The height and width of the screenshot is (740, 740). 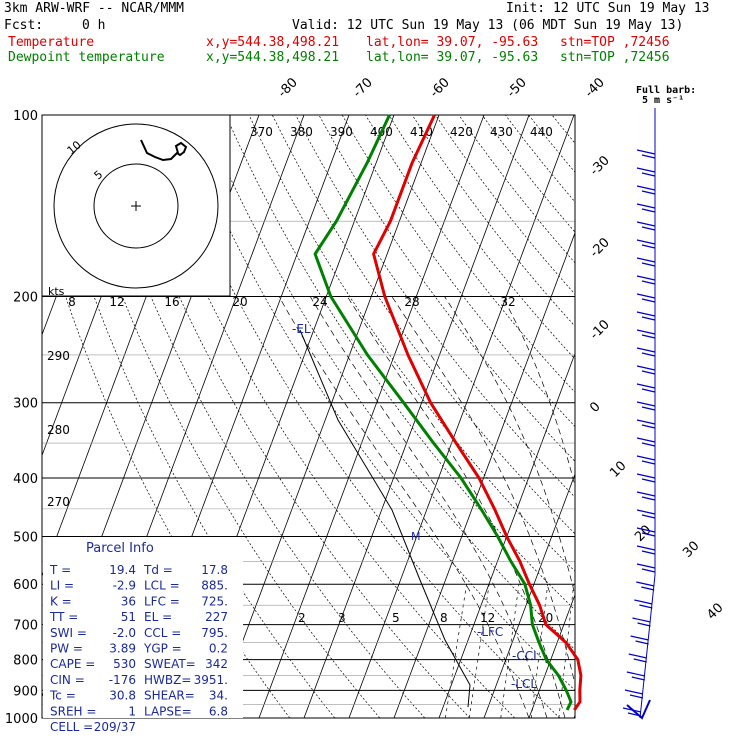 I want to click on parcel-info-value: 795., so click(x=214, y=633).